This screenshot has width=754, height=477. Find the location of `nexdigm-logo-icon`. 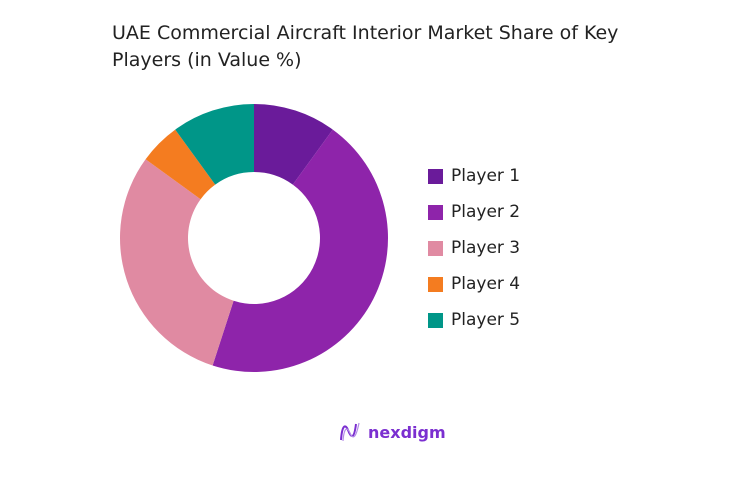

nexdigm-logo-icon is located at coordinates (350, 432).